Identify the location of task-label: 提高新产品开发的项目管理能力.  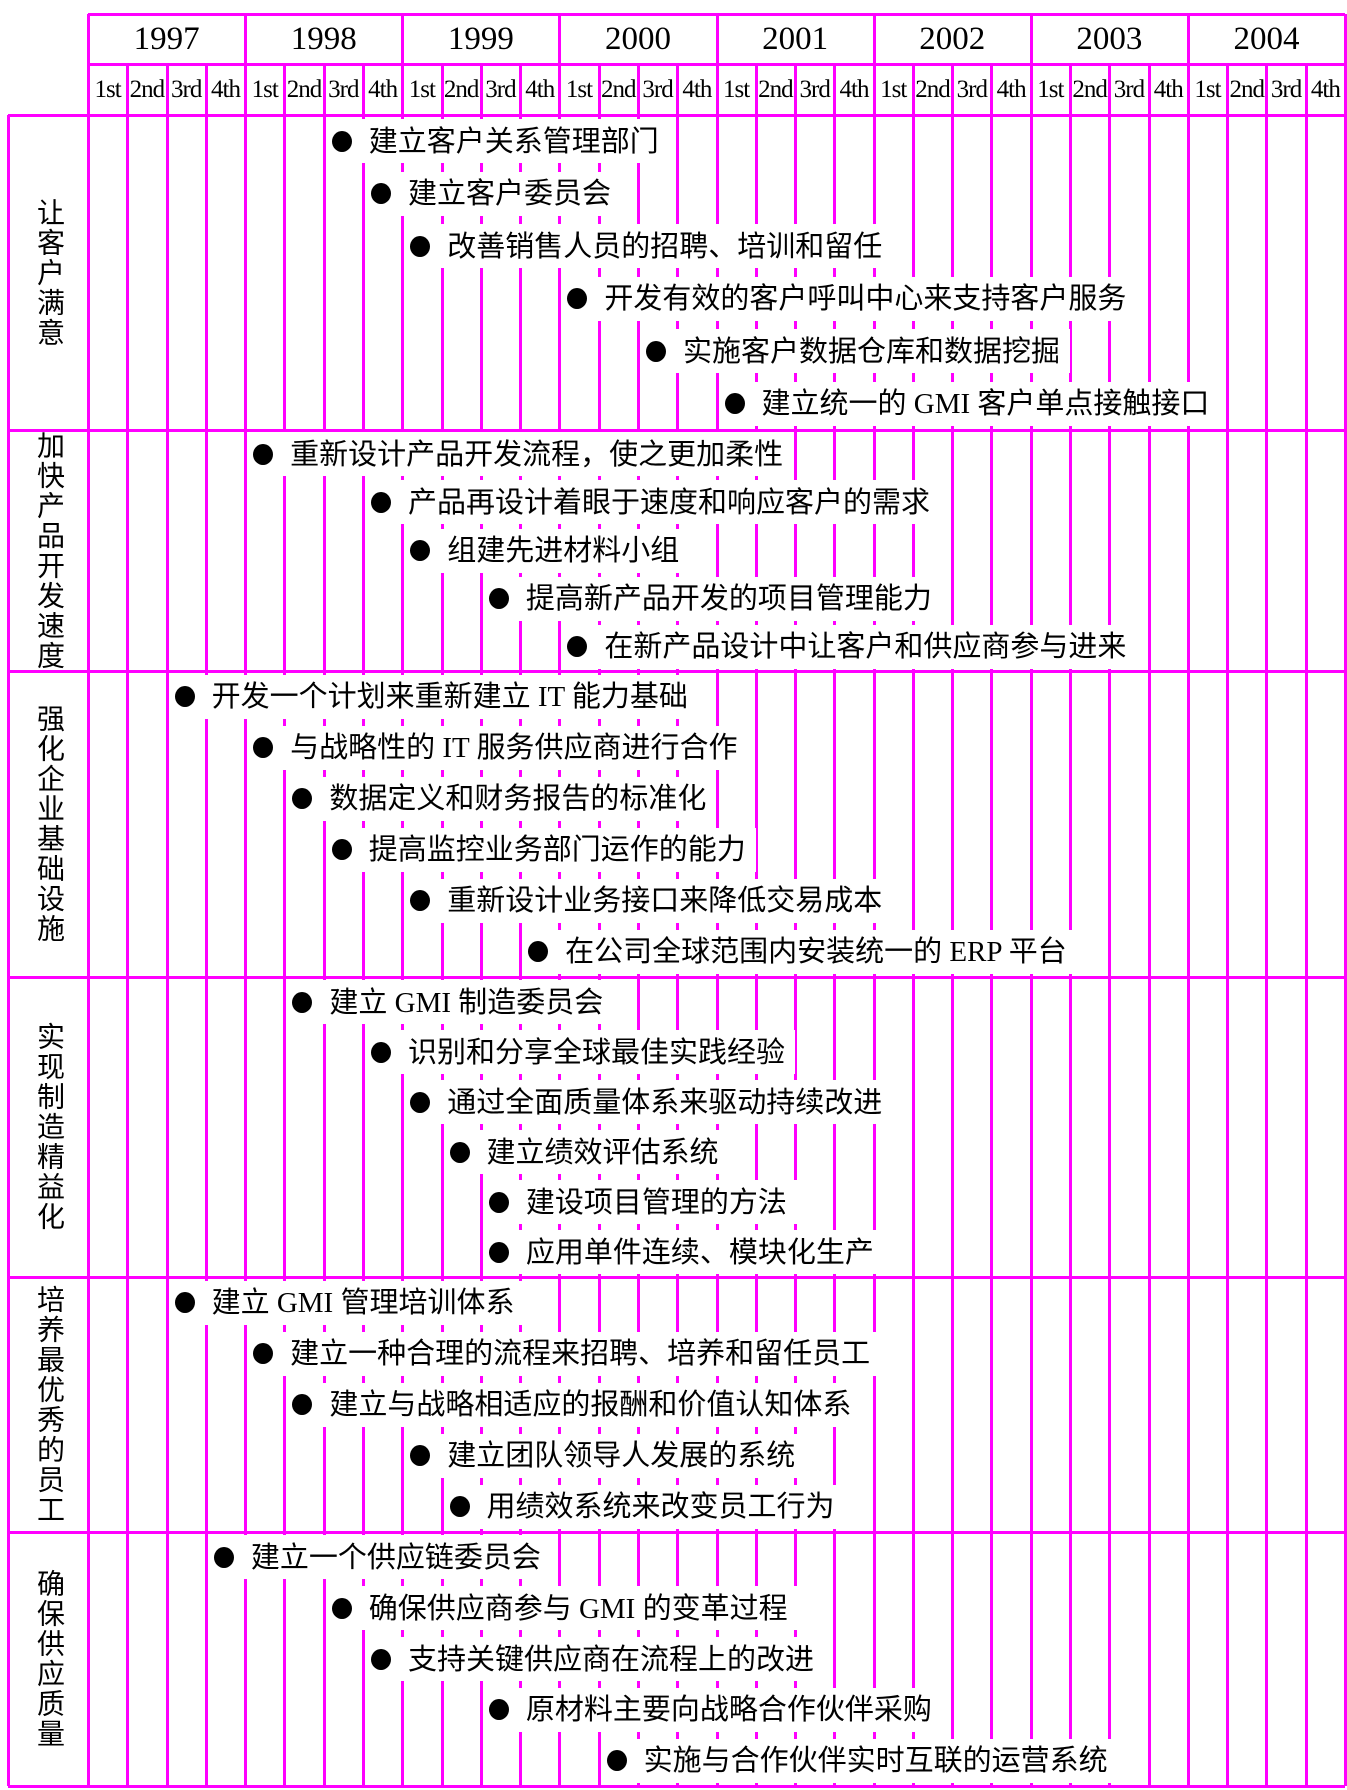
(728, 599).